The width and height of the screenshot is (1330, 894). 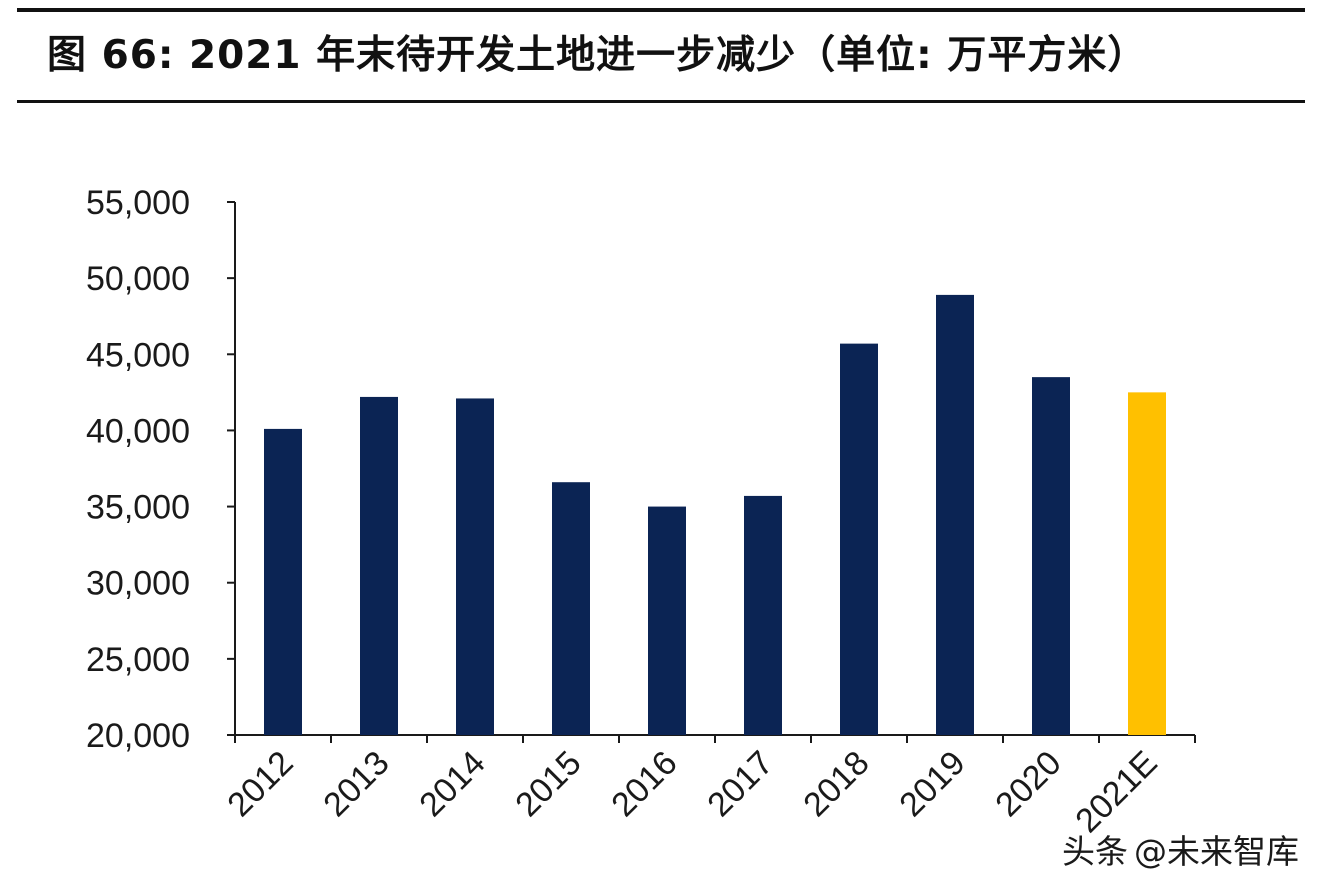 What do you see at coordinates (138, 203) in the screenshot?
I see `y-tick-label: 55,000` at bounding box center [138, 203].